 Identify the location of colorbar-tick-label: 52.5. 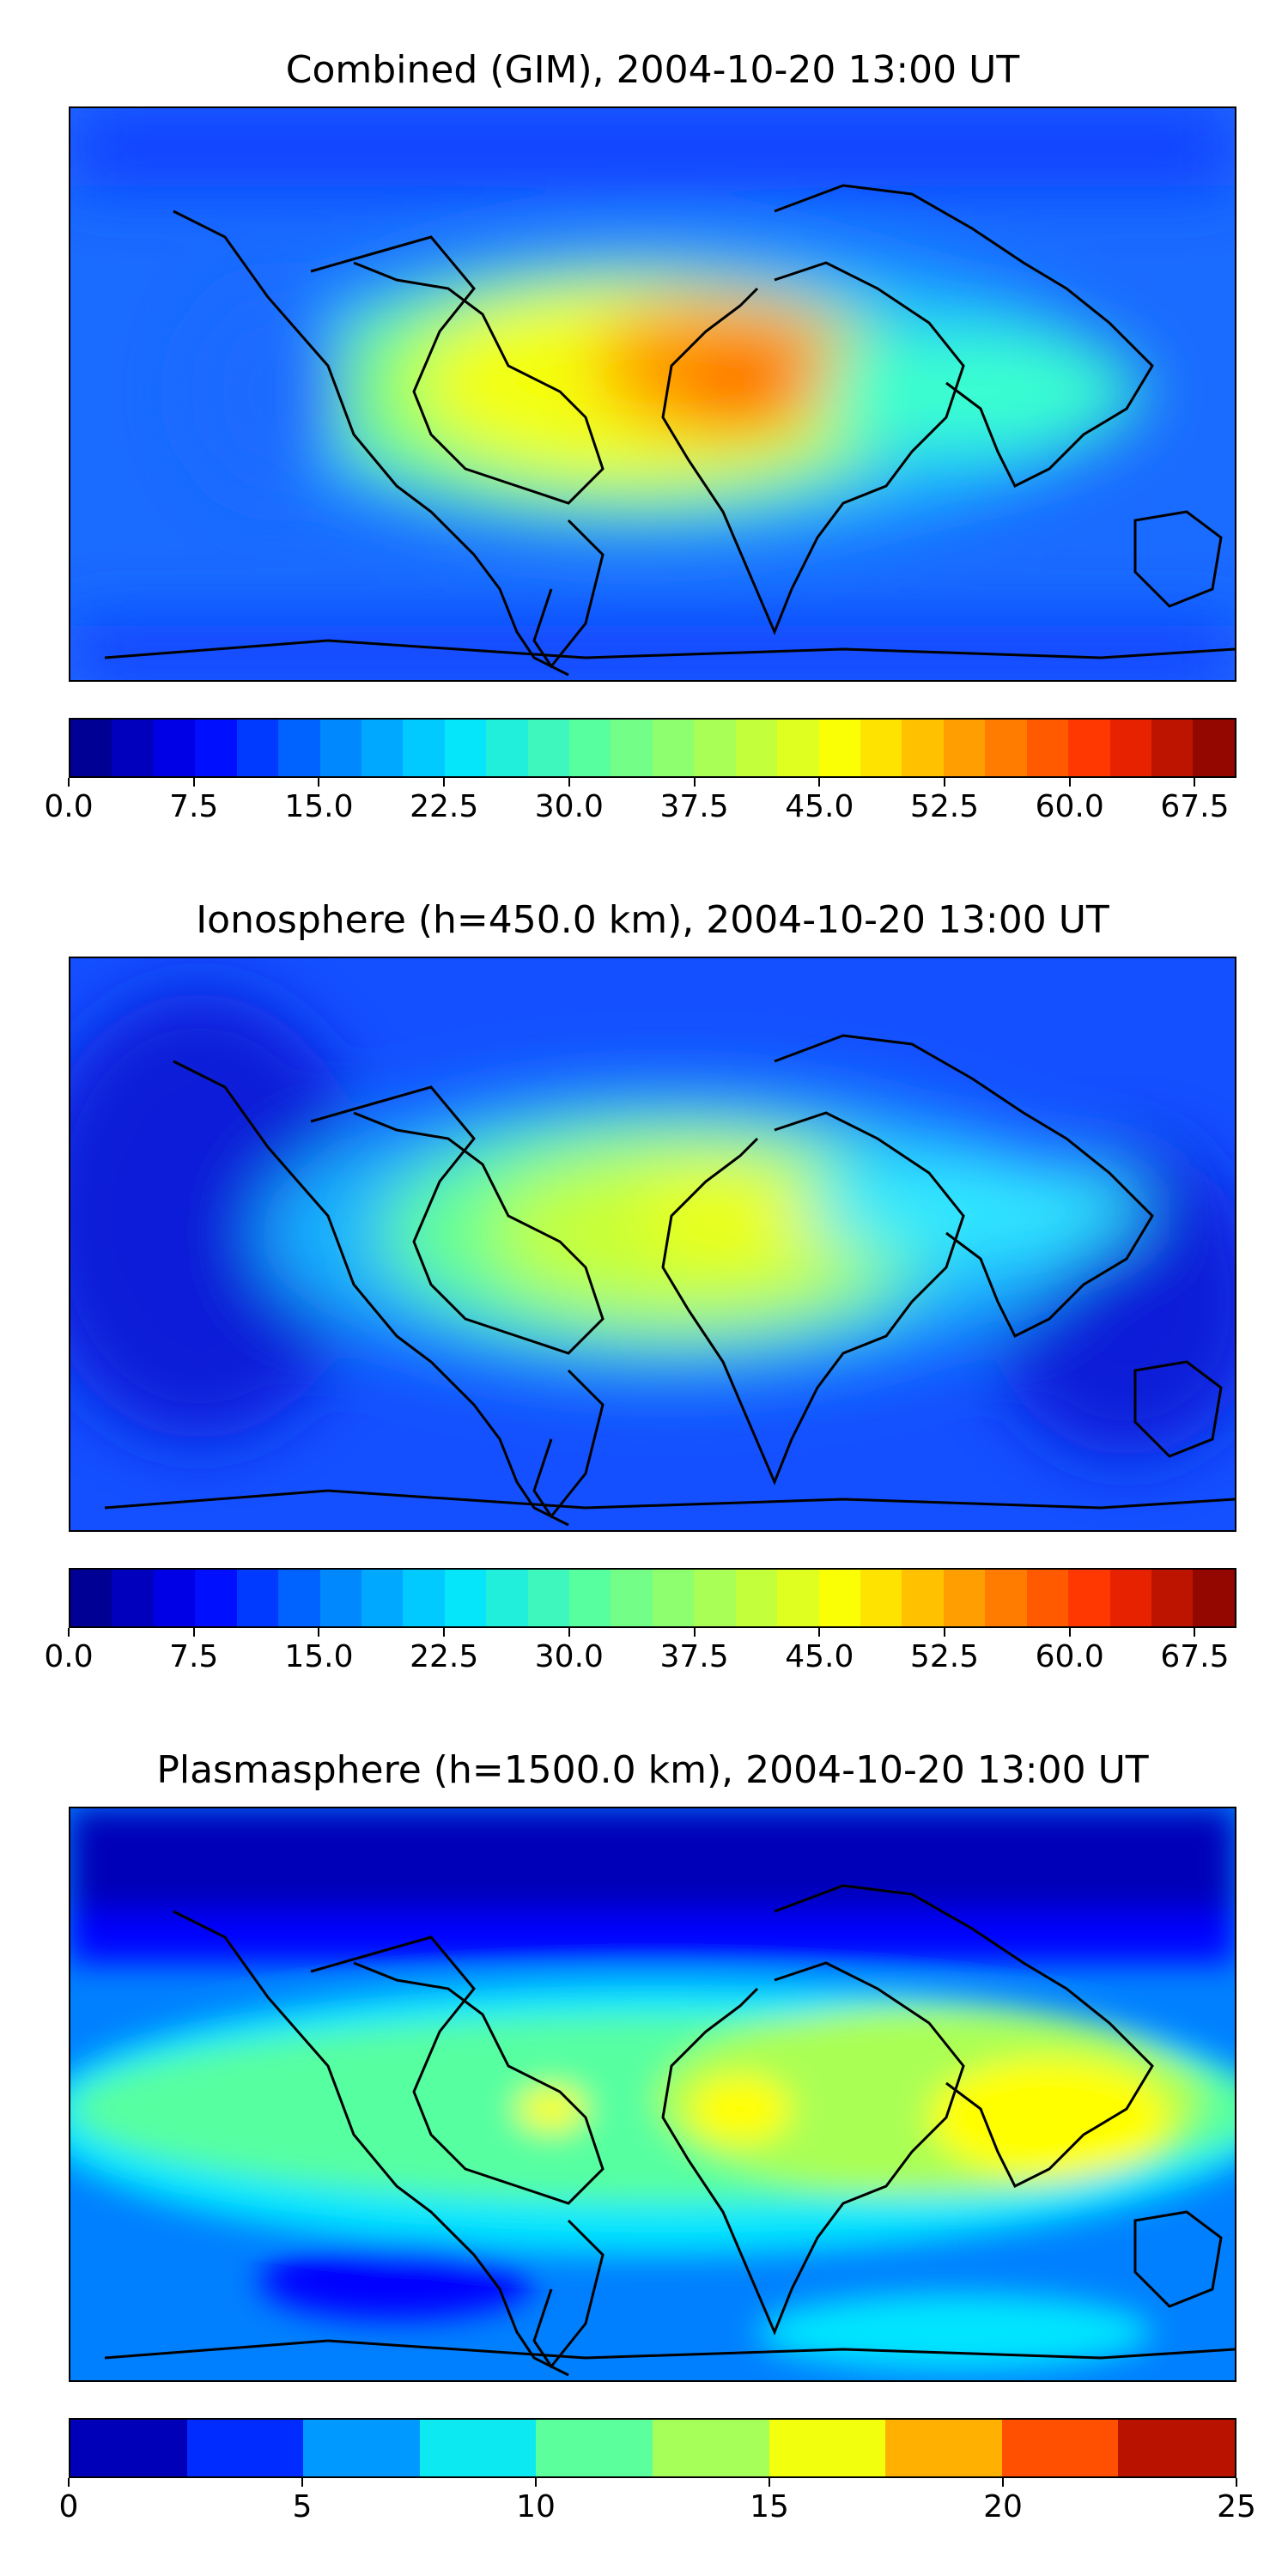
(944, 806).